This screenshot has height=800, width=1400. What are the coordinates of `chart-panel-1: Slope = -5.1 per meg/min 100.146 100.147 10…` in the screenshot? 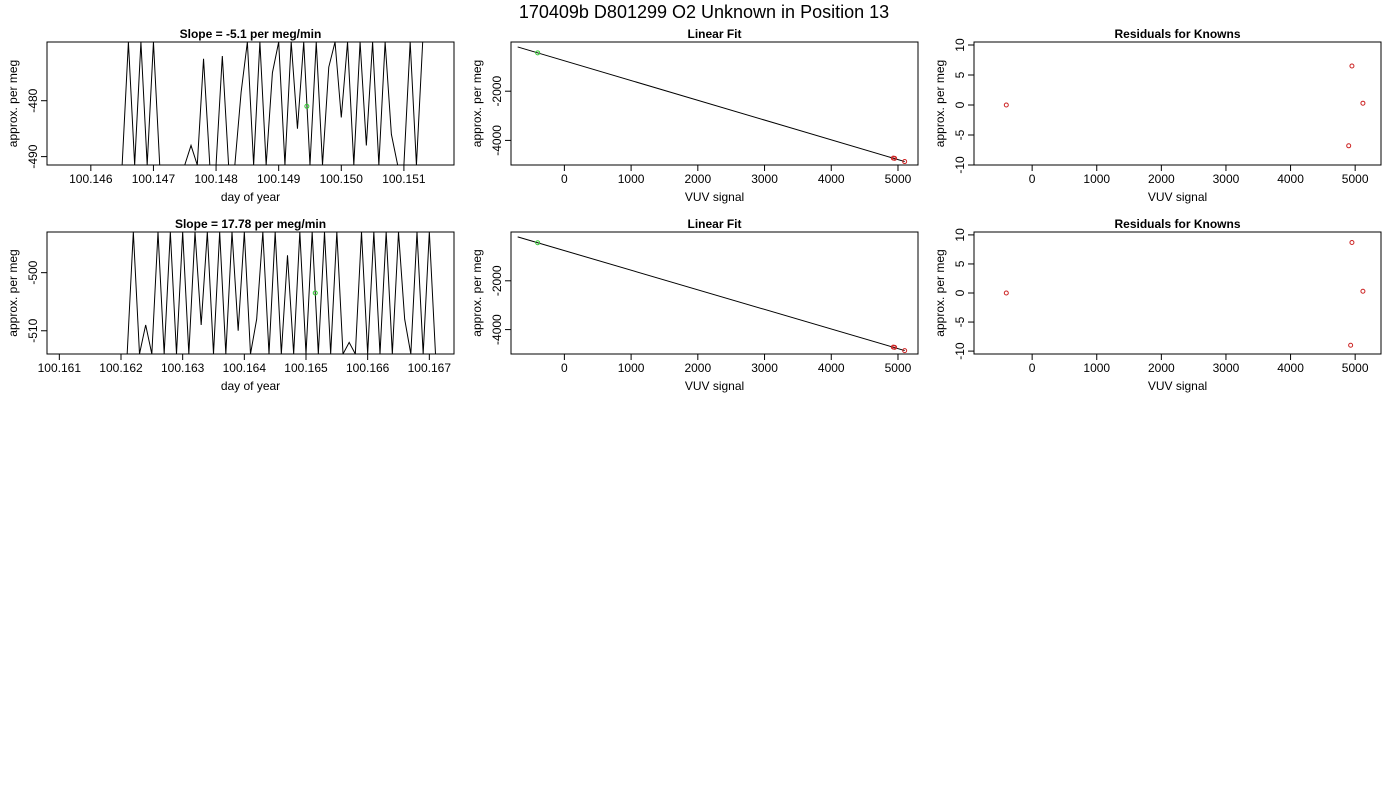 It's located at (230, 115).